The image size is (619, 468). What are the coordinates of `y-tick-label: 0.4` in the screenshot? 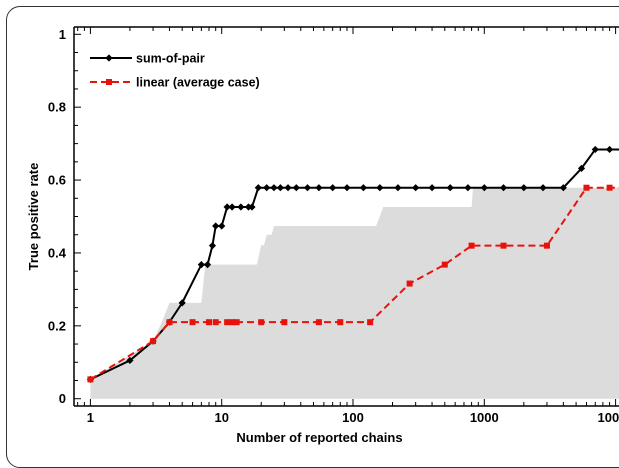 It's located at (57, 252).